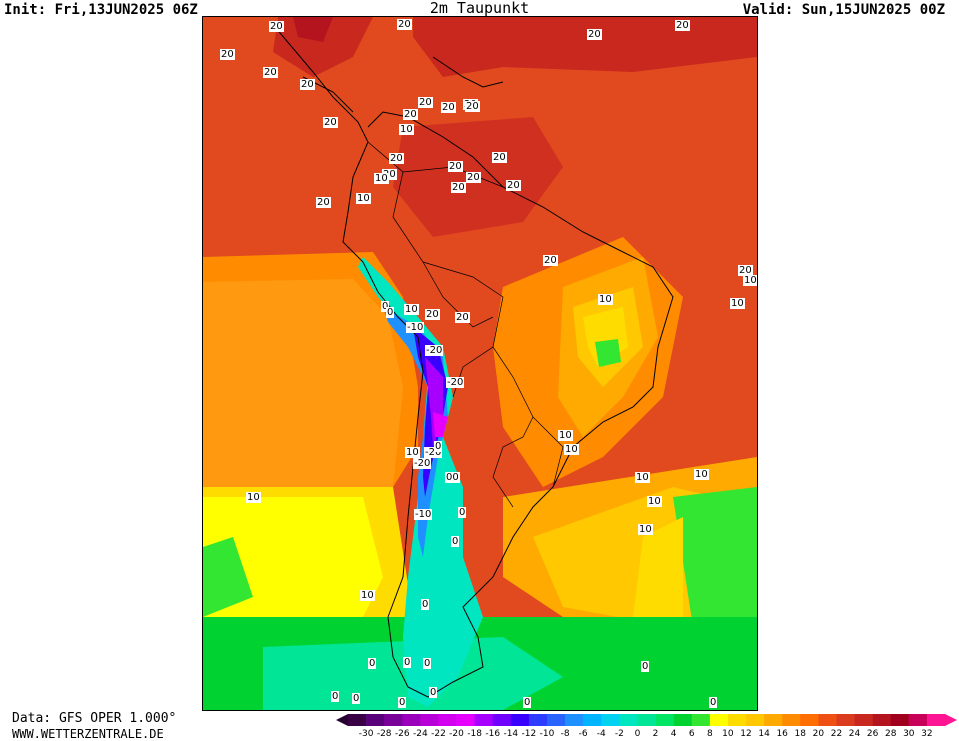 This screenshot has height=741, width=959. What do you see at coordinates (601, 734) in the screenshot?
I see `colorbar-tick-label: -4` at bounding box center [601, 734].